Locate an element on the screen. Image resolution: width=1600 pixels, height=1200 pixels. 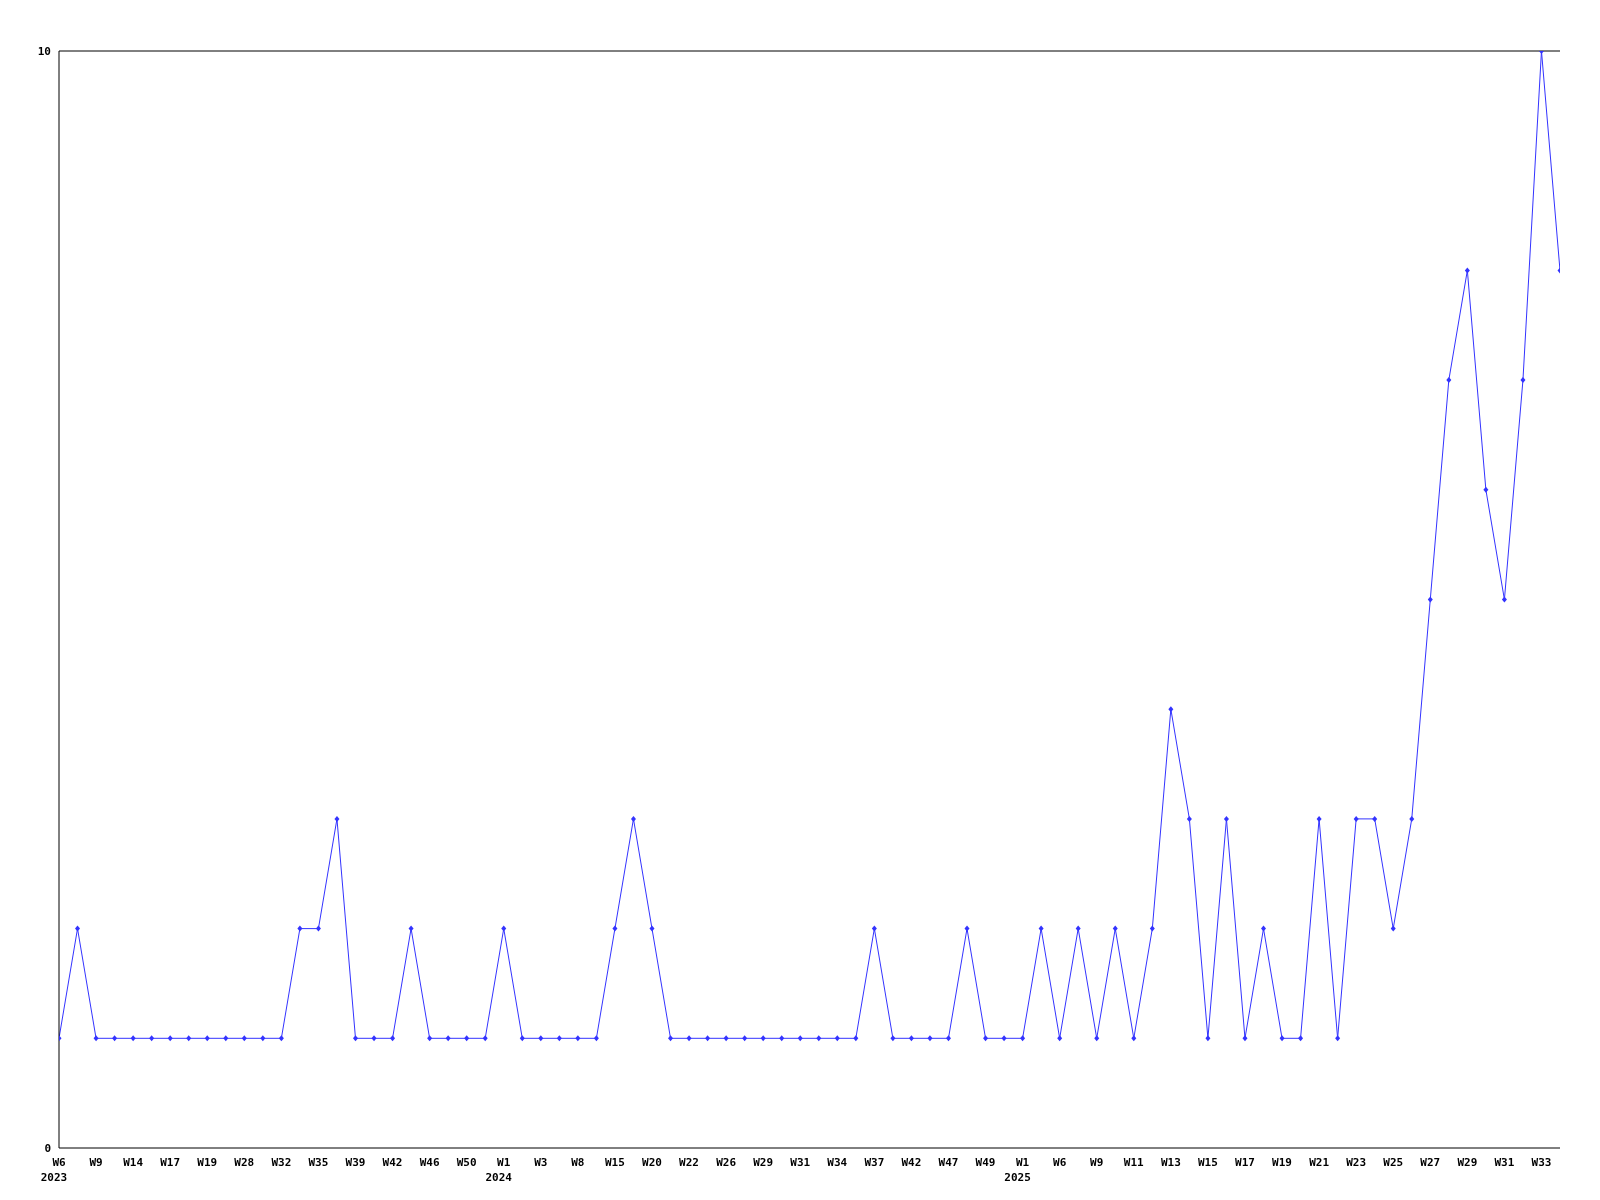
x-tick-label: W26 is located at coordinates (726, 1162).